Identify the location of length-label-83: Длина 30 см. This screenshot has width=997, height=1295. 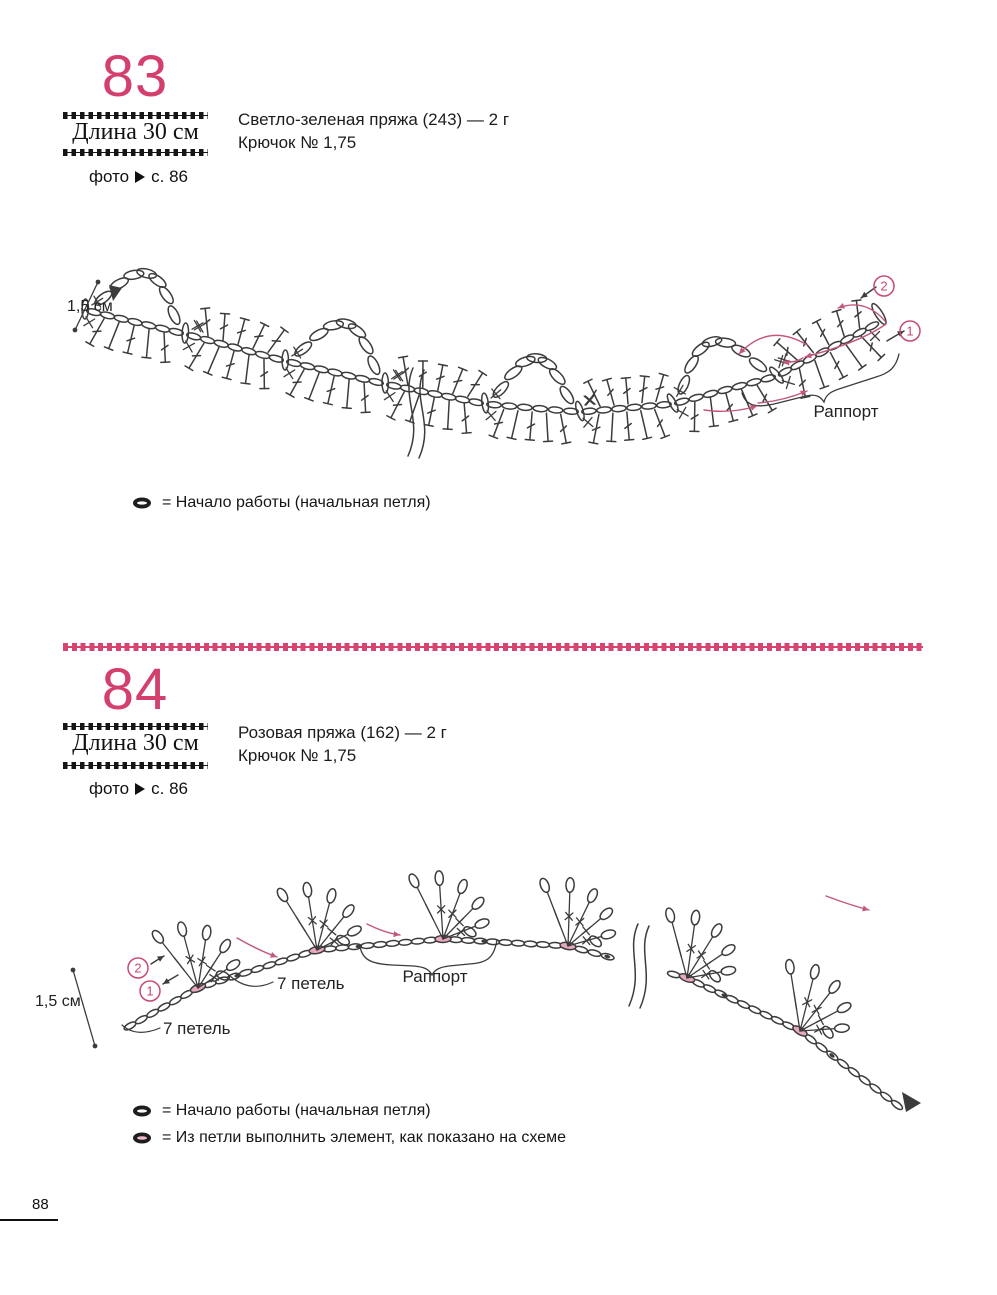
(135, 132).